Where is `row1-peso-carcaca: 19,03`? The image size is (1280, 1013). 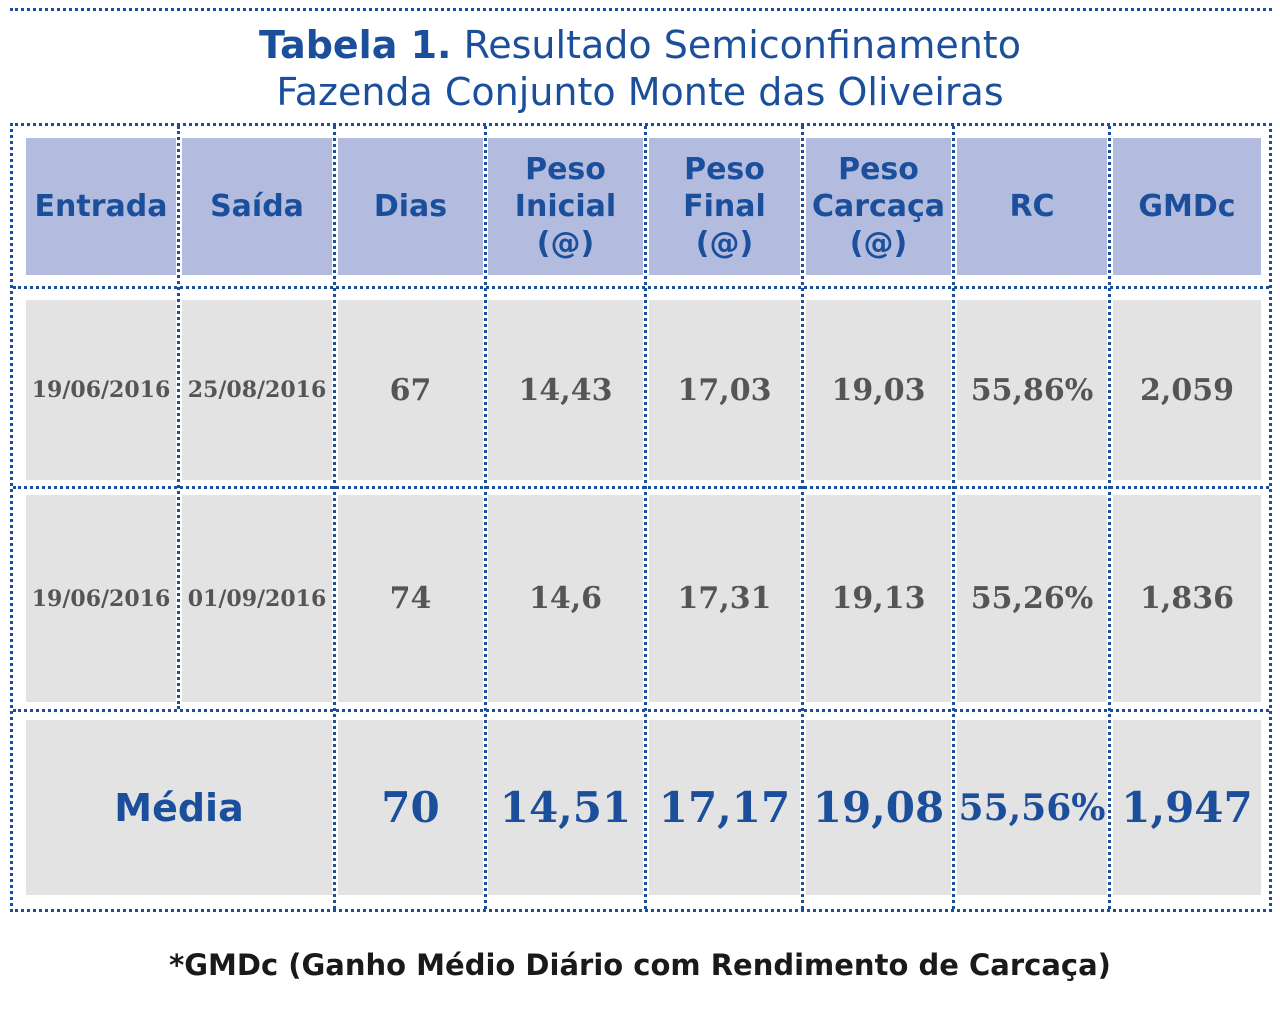
row1-peso-carcaca: 19,03 is located at coordinates (878, 390).